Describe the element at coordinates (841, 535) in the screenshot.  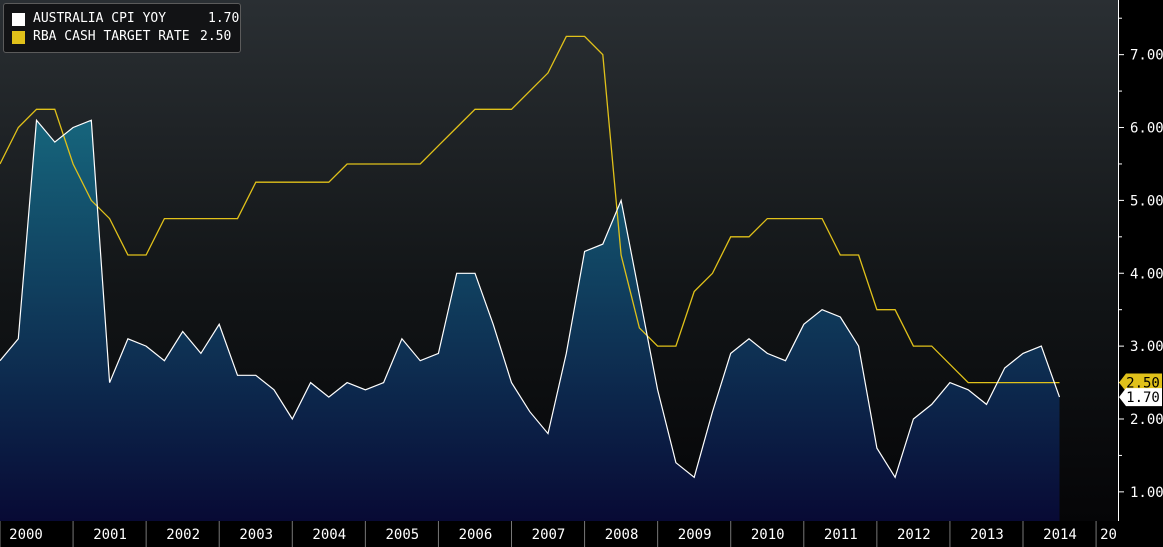
I see `x-tick-label: 2011` at that location.